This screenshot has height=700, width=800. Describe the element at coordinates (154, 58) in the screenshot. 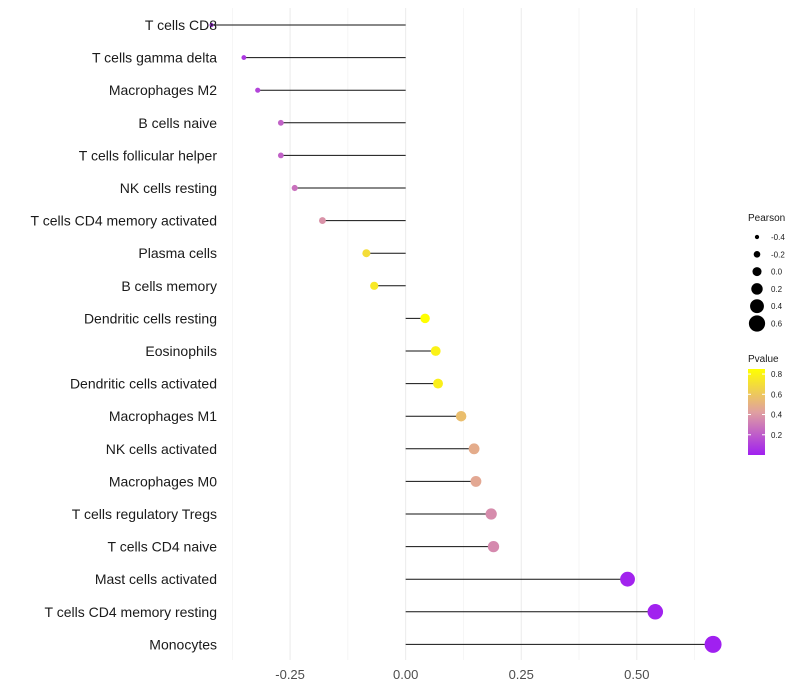

I see `row-label: T cells gamma delta` at that location.